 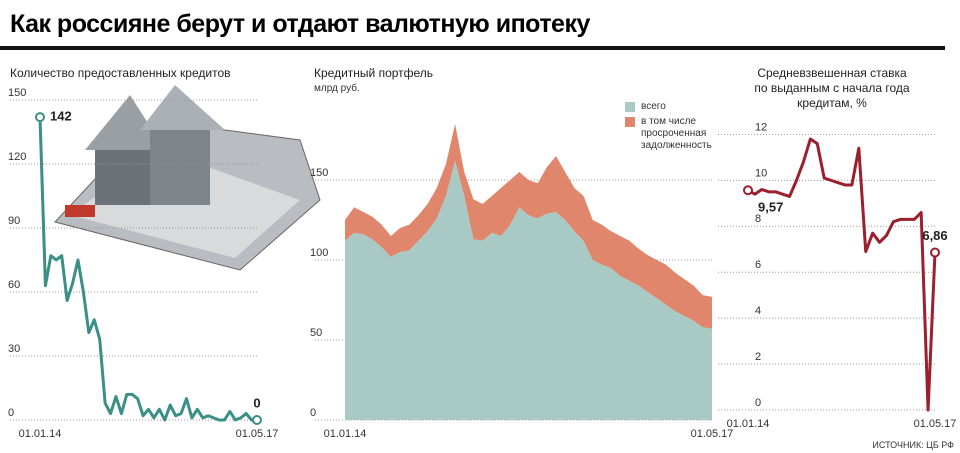 I want to click on legend-label: всего, so click(x=653, y=106).